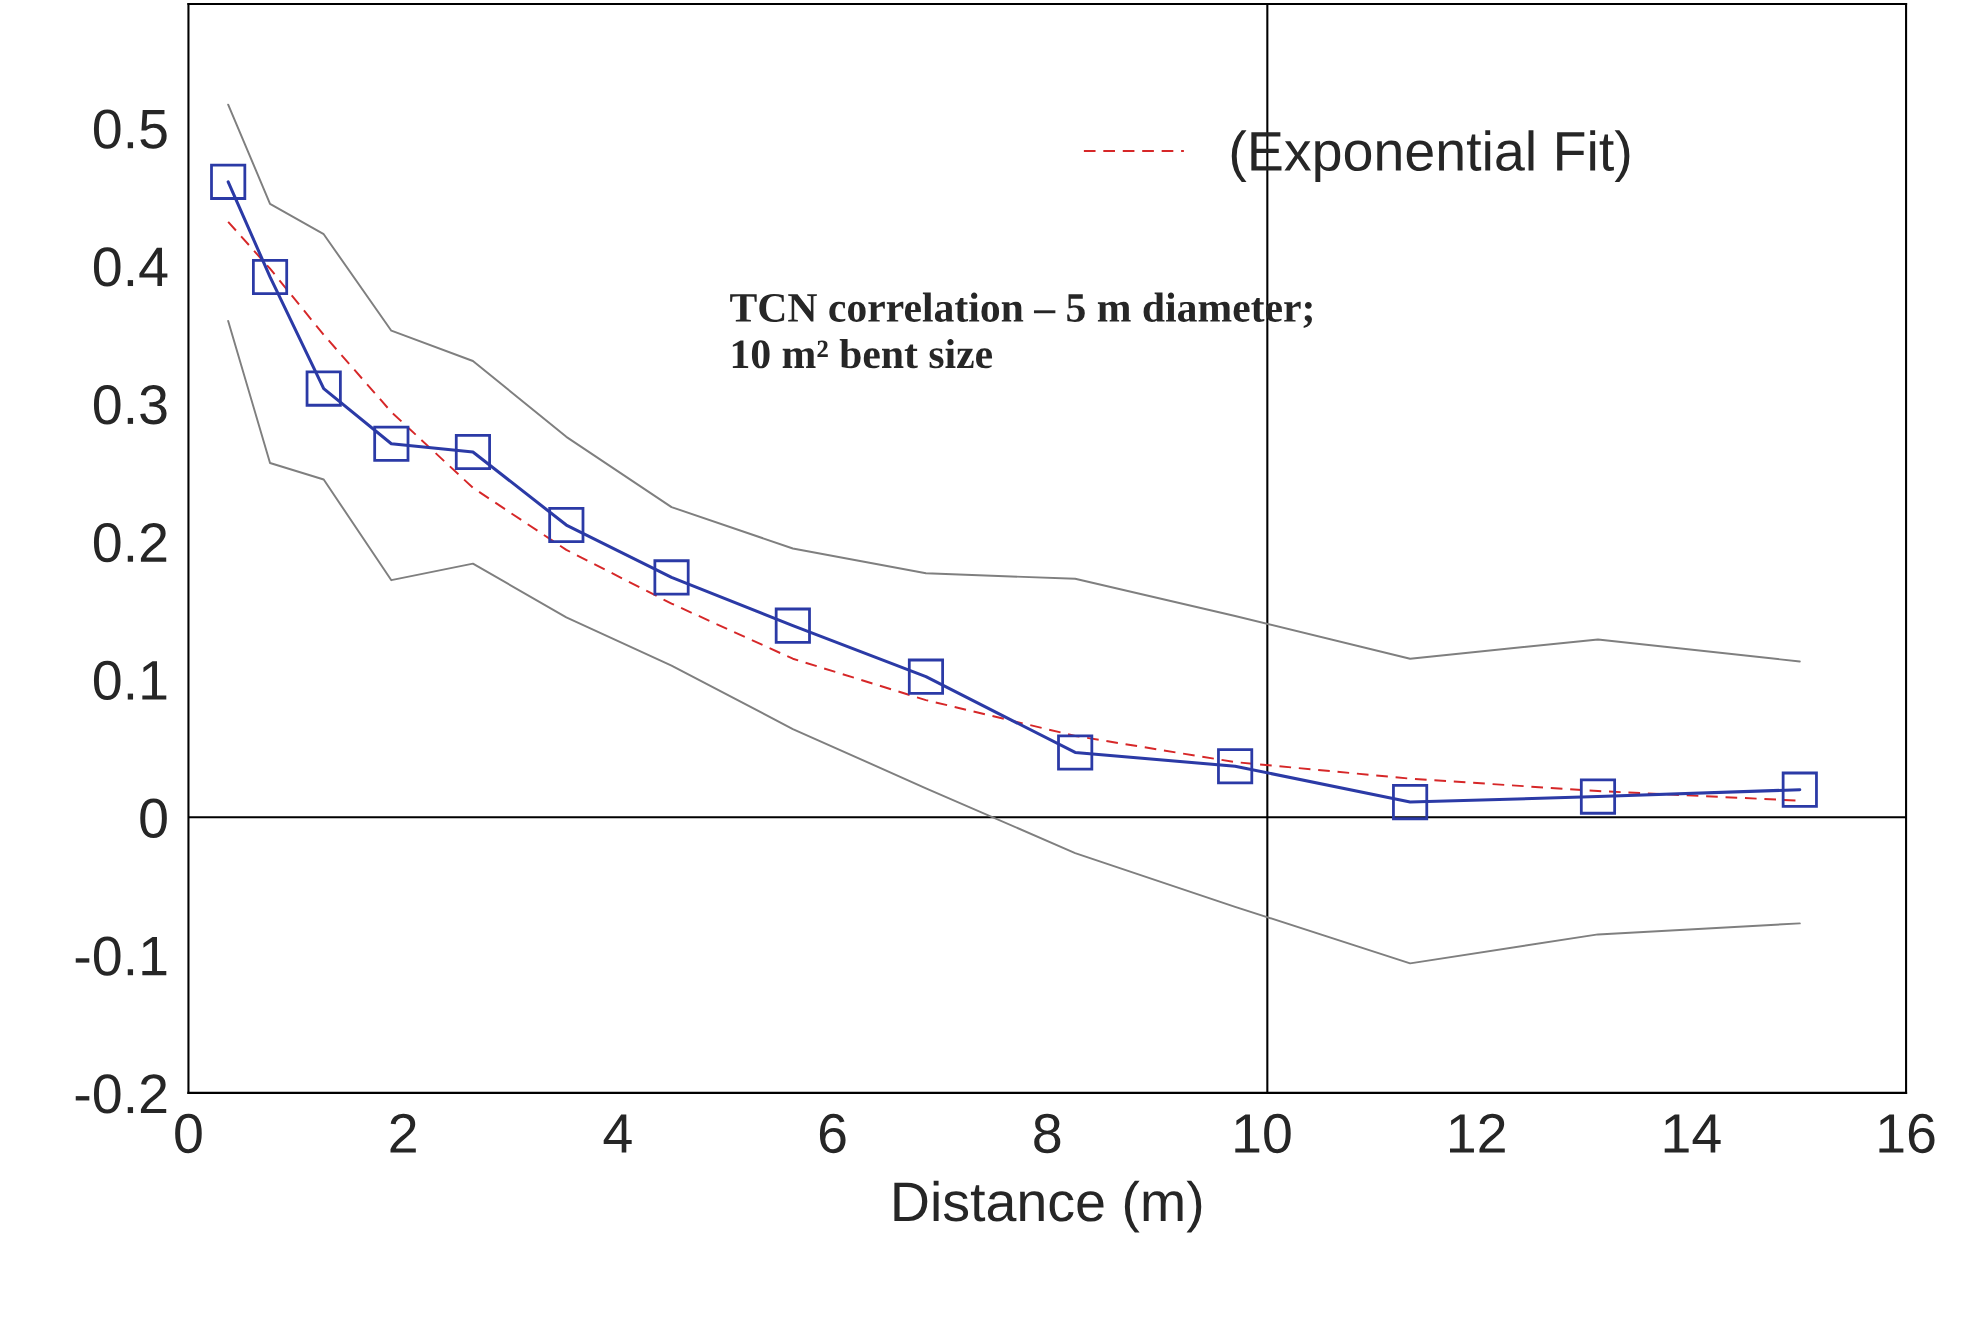 This screenshot has width=1963, height=1341. I want to click on y-tick-label: 0.5, so click(130, 129).